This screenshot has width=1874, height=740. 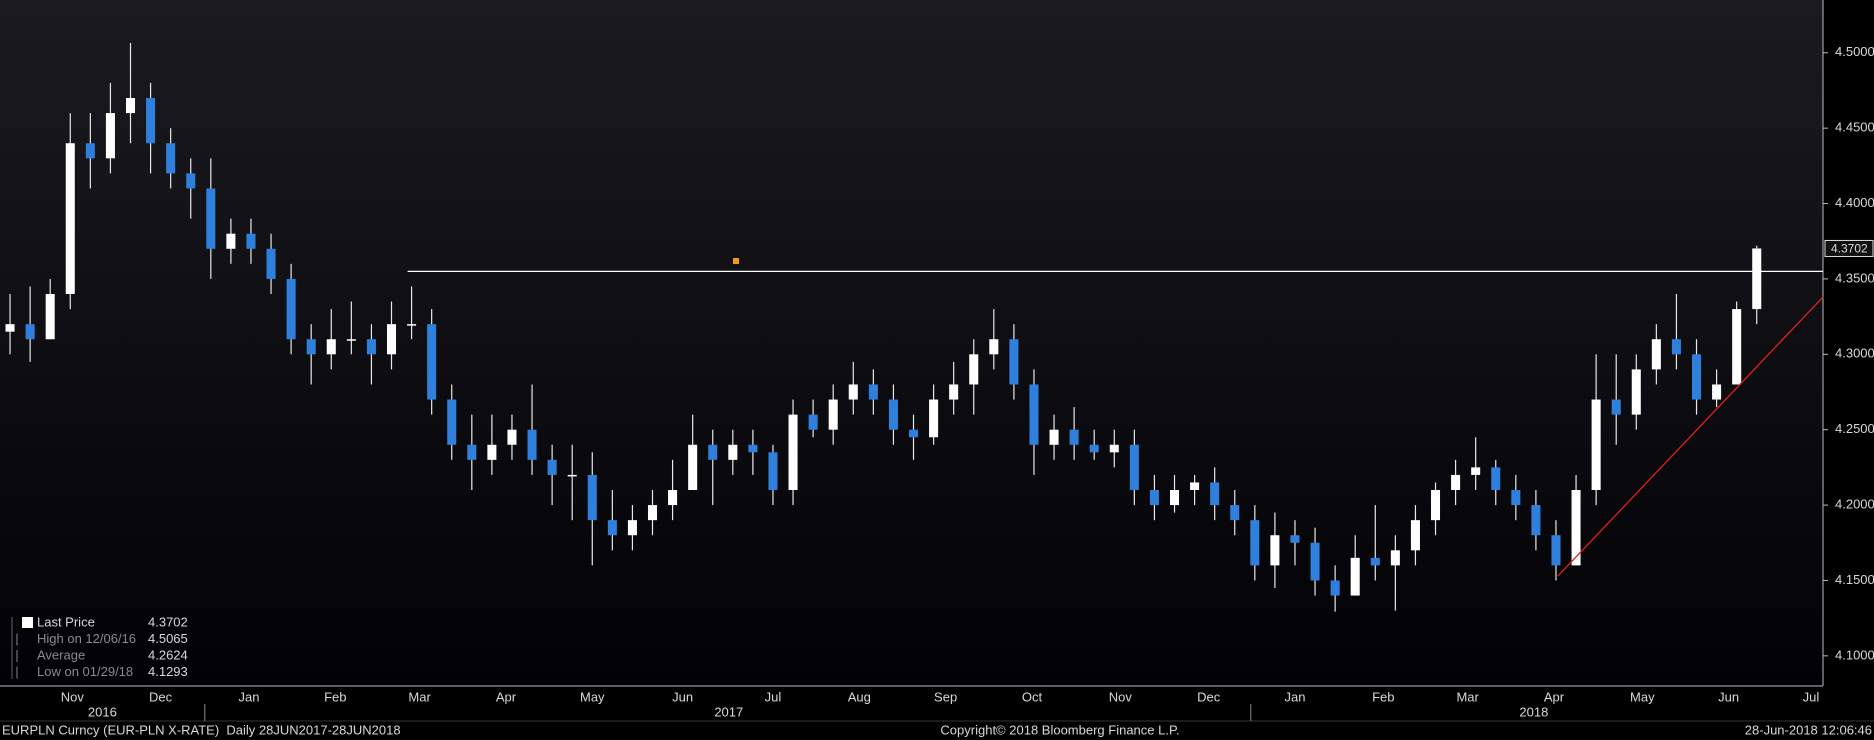 I want to click on y-tick-label: 4.1500, so click(x=1854, y=579).